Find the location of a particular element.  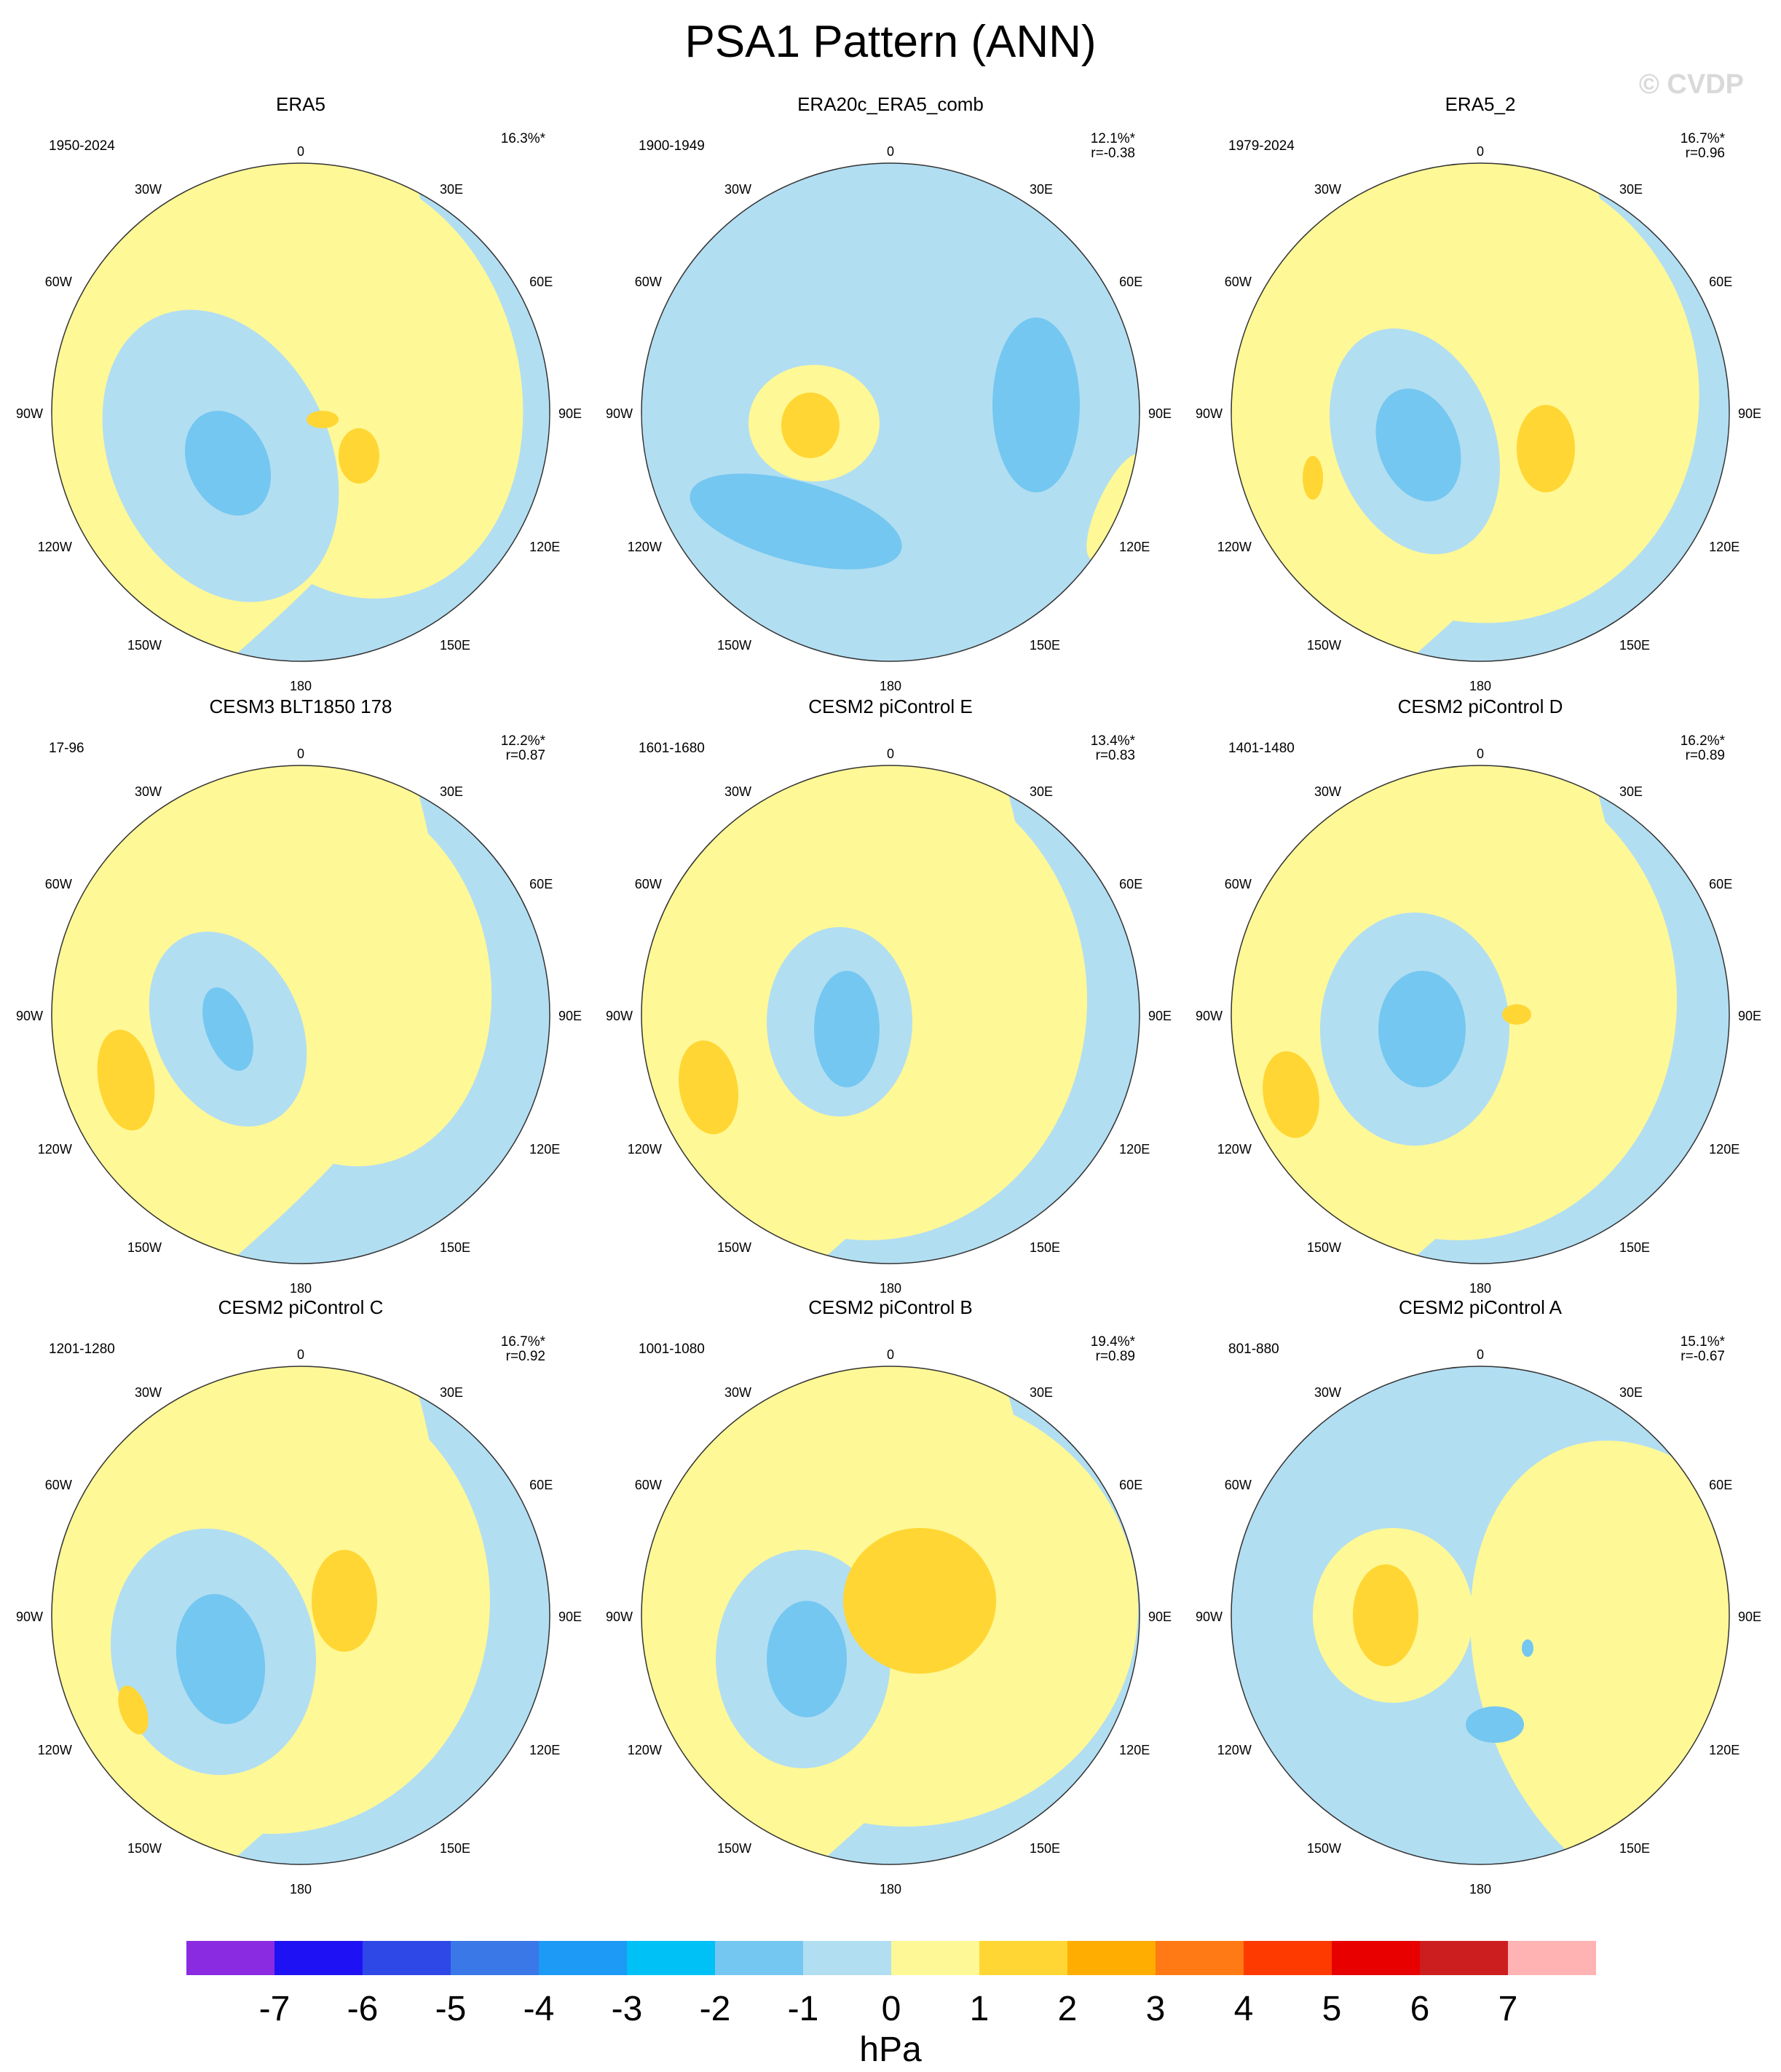

panel-title: ERA5 is located at coordinates (300, 104).